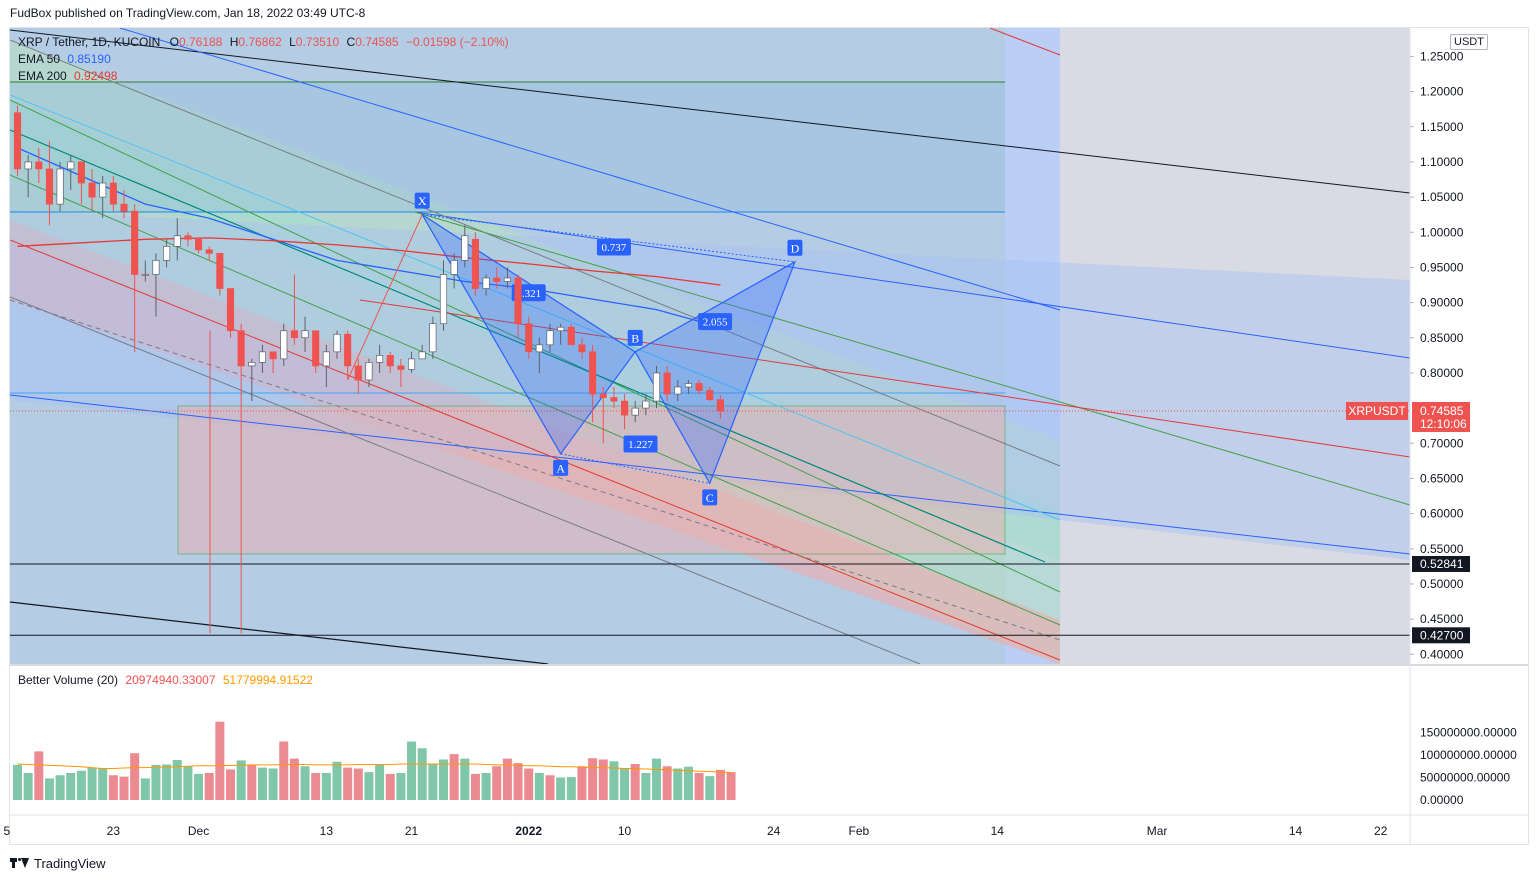 Image resolution: width=1539 pixels, height=880 pixels. I want to click on symbol-title: XRP / Tether, 1D, KUCOIN, so click(89, 42).